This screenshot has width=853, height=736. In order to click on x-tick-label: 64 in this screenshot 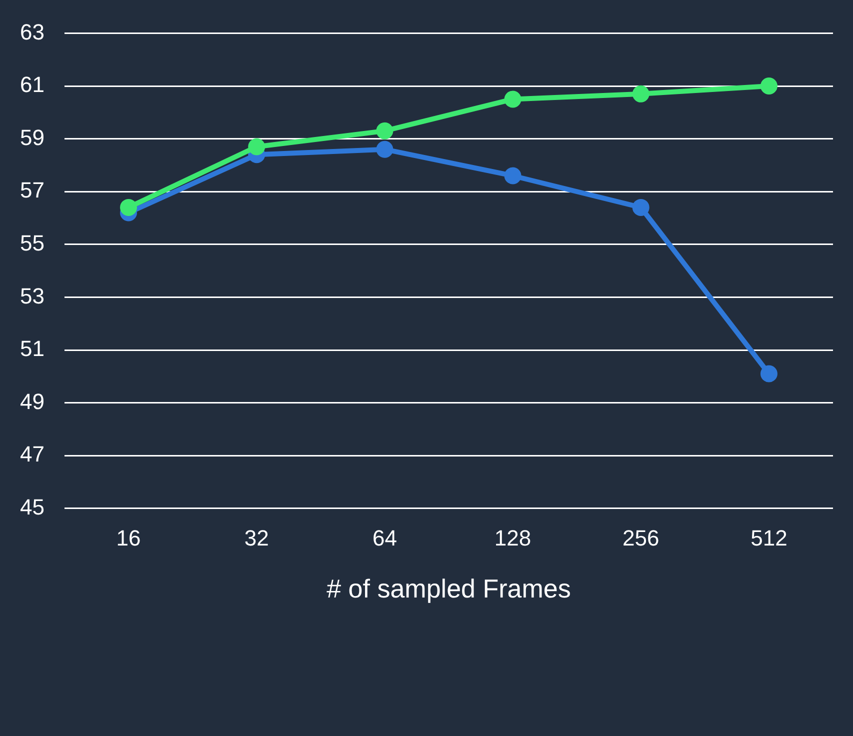, I will do `click(384, 538)`.